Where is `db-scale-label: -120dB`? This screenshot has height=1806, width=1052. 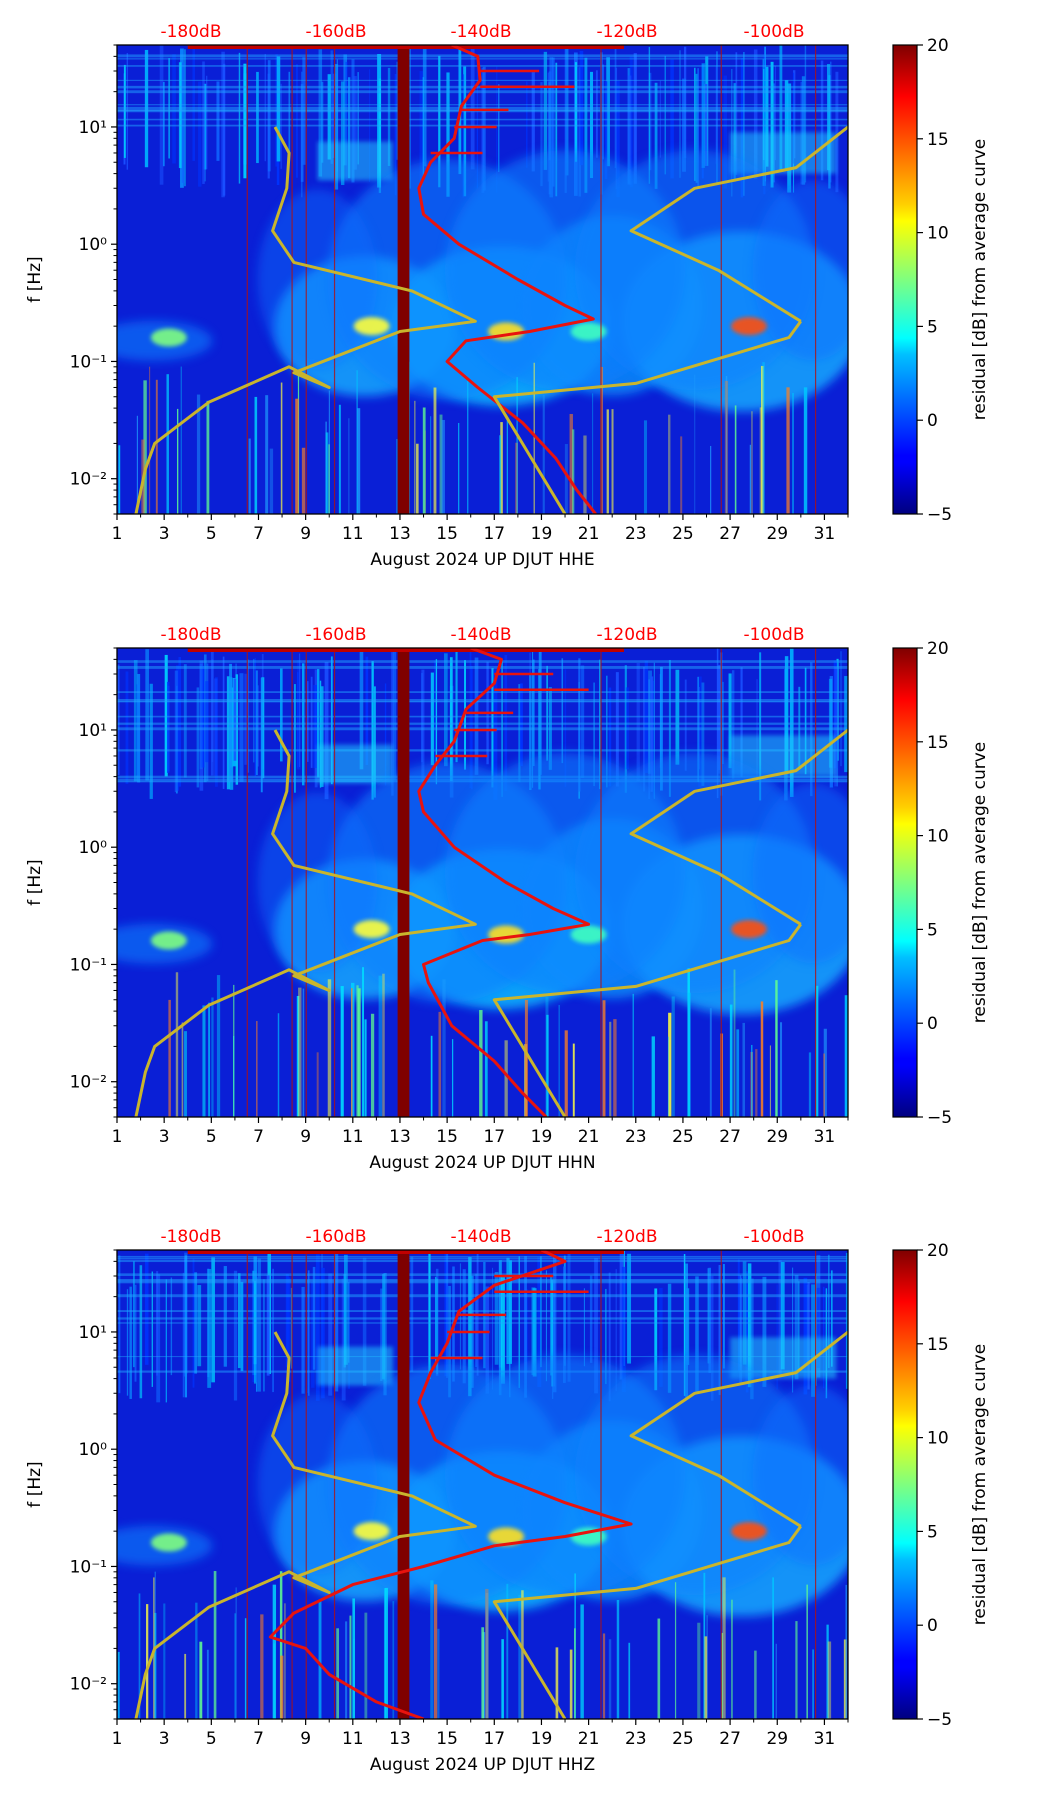
db-scale-label: -120dB is located at coordinates (626, 635).